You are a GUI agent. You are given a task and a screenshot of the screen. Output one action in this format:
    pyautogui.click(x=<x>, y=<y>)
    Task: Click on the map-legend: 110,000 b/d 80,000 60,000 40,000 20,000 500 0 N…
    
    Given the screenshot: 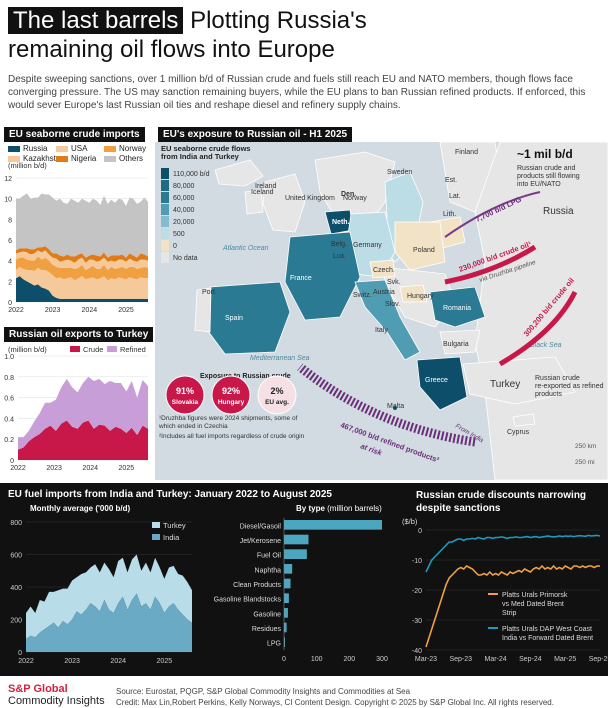 What is the action you would take?
    pyautogui.click(x=185, y=215)
    